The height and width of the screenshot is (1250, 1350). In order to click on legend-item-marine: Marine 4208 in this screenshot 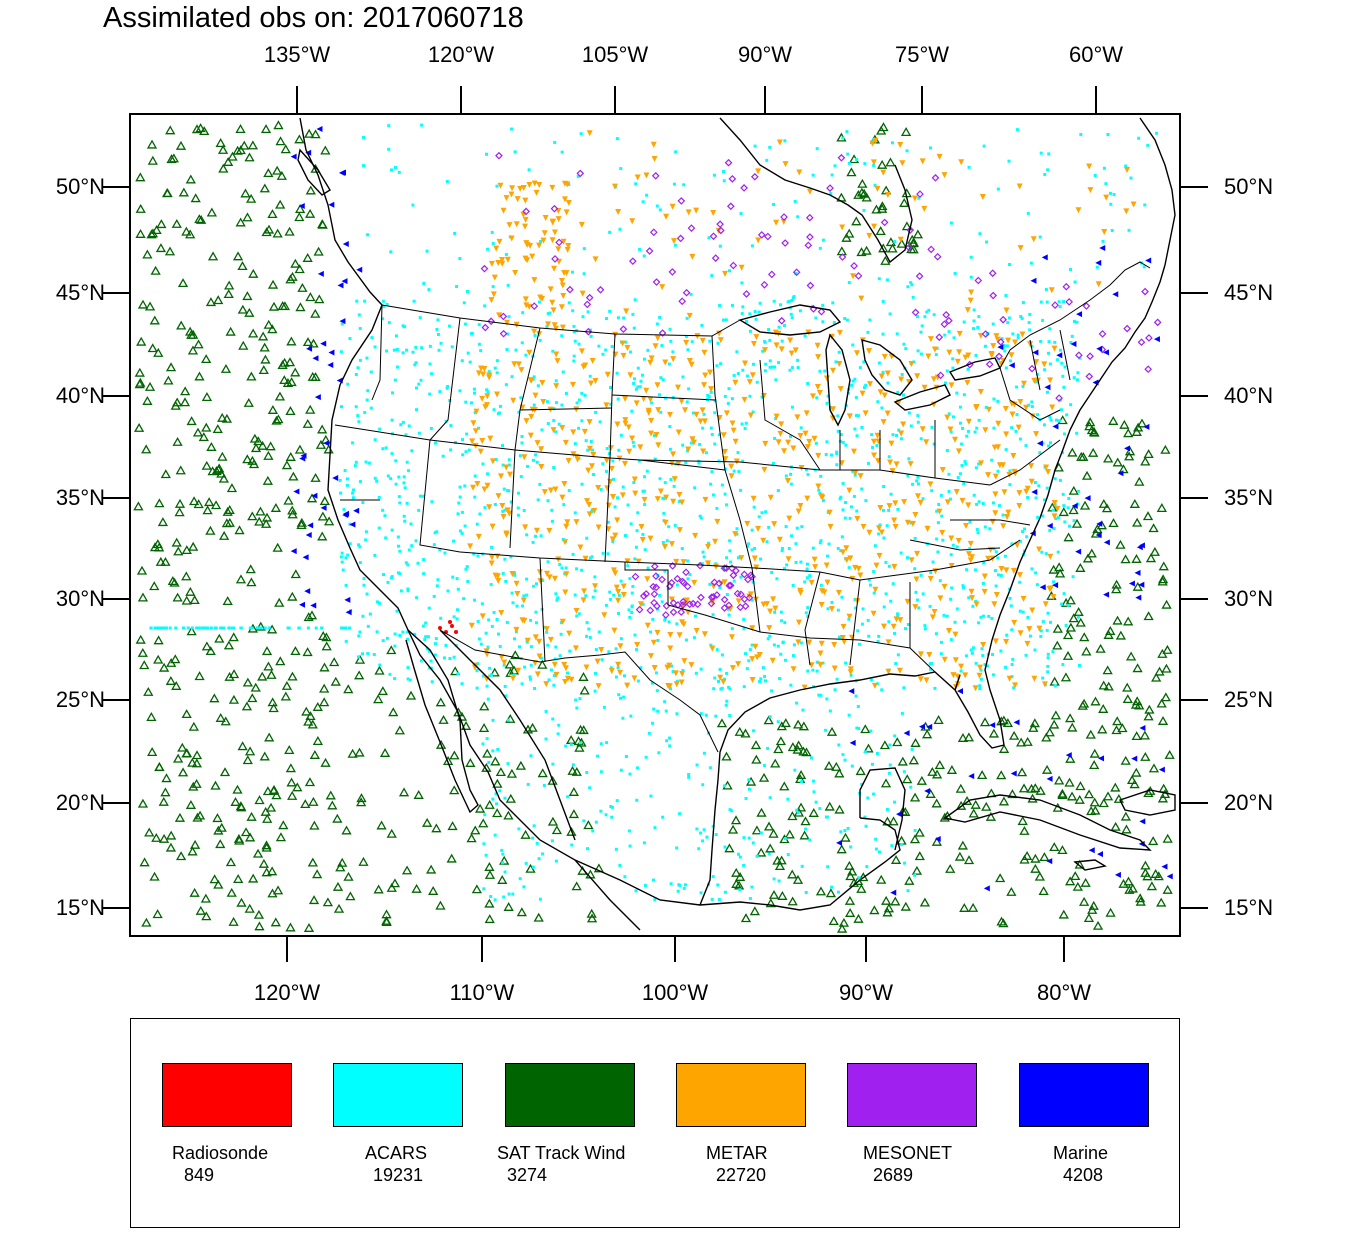, I will do `click(1084, 1124)`.